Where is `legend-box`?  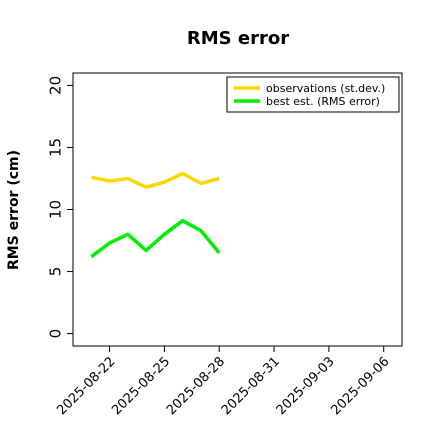 legend-box is located at coordinates (313, 94).